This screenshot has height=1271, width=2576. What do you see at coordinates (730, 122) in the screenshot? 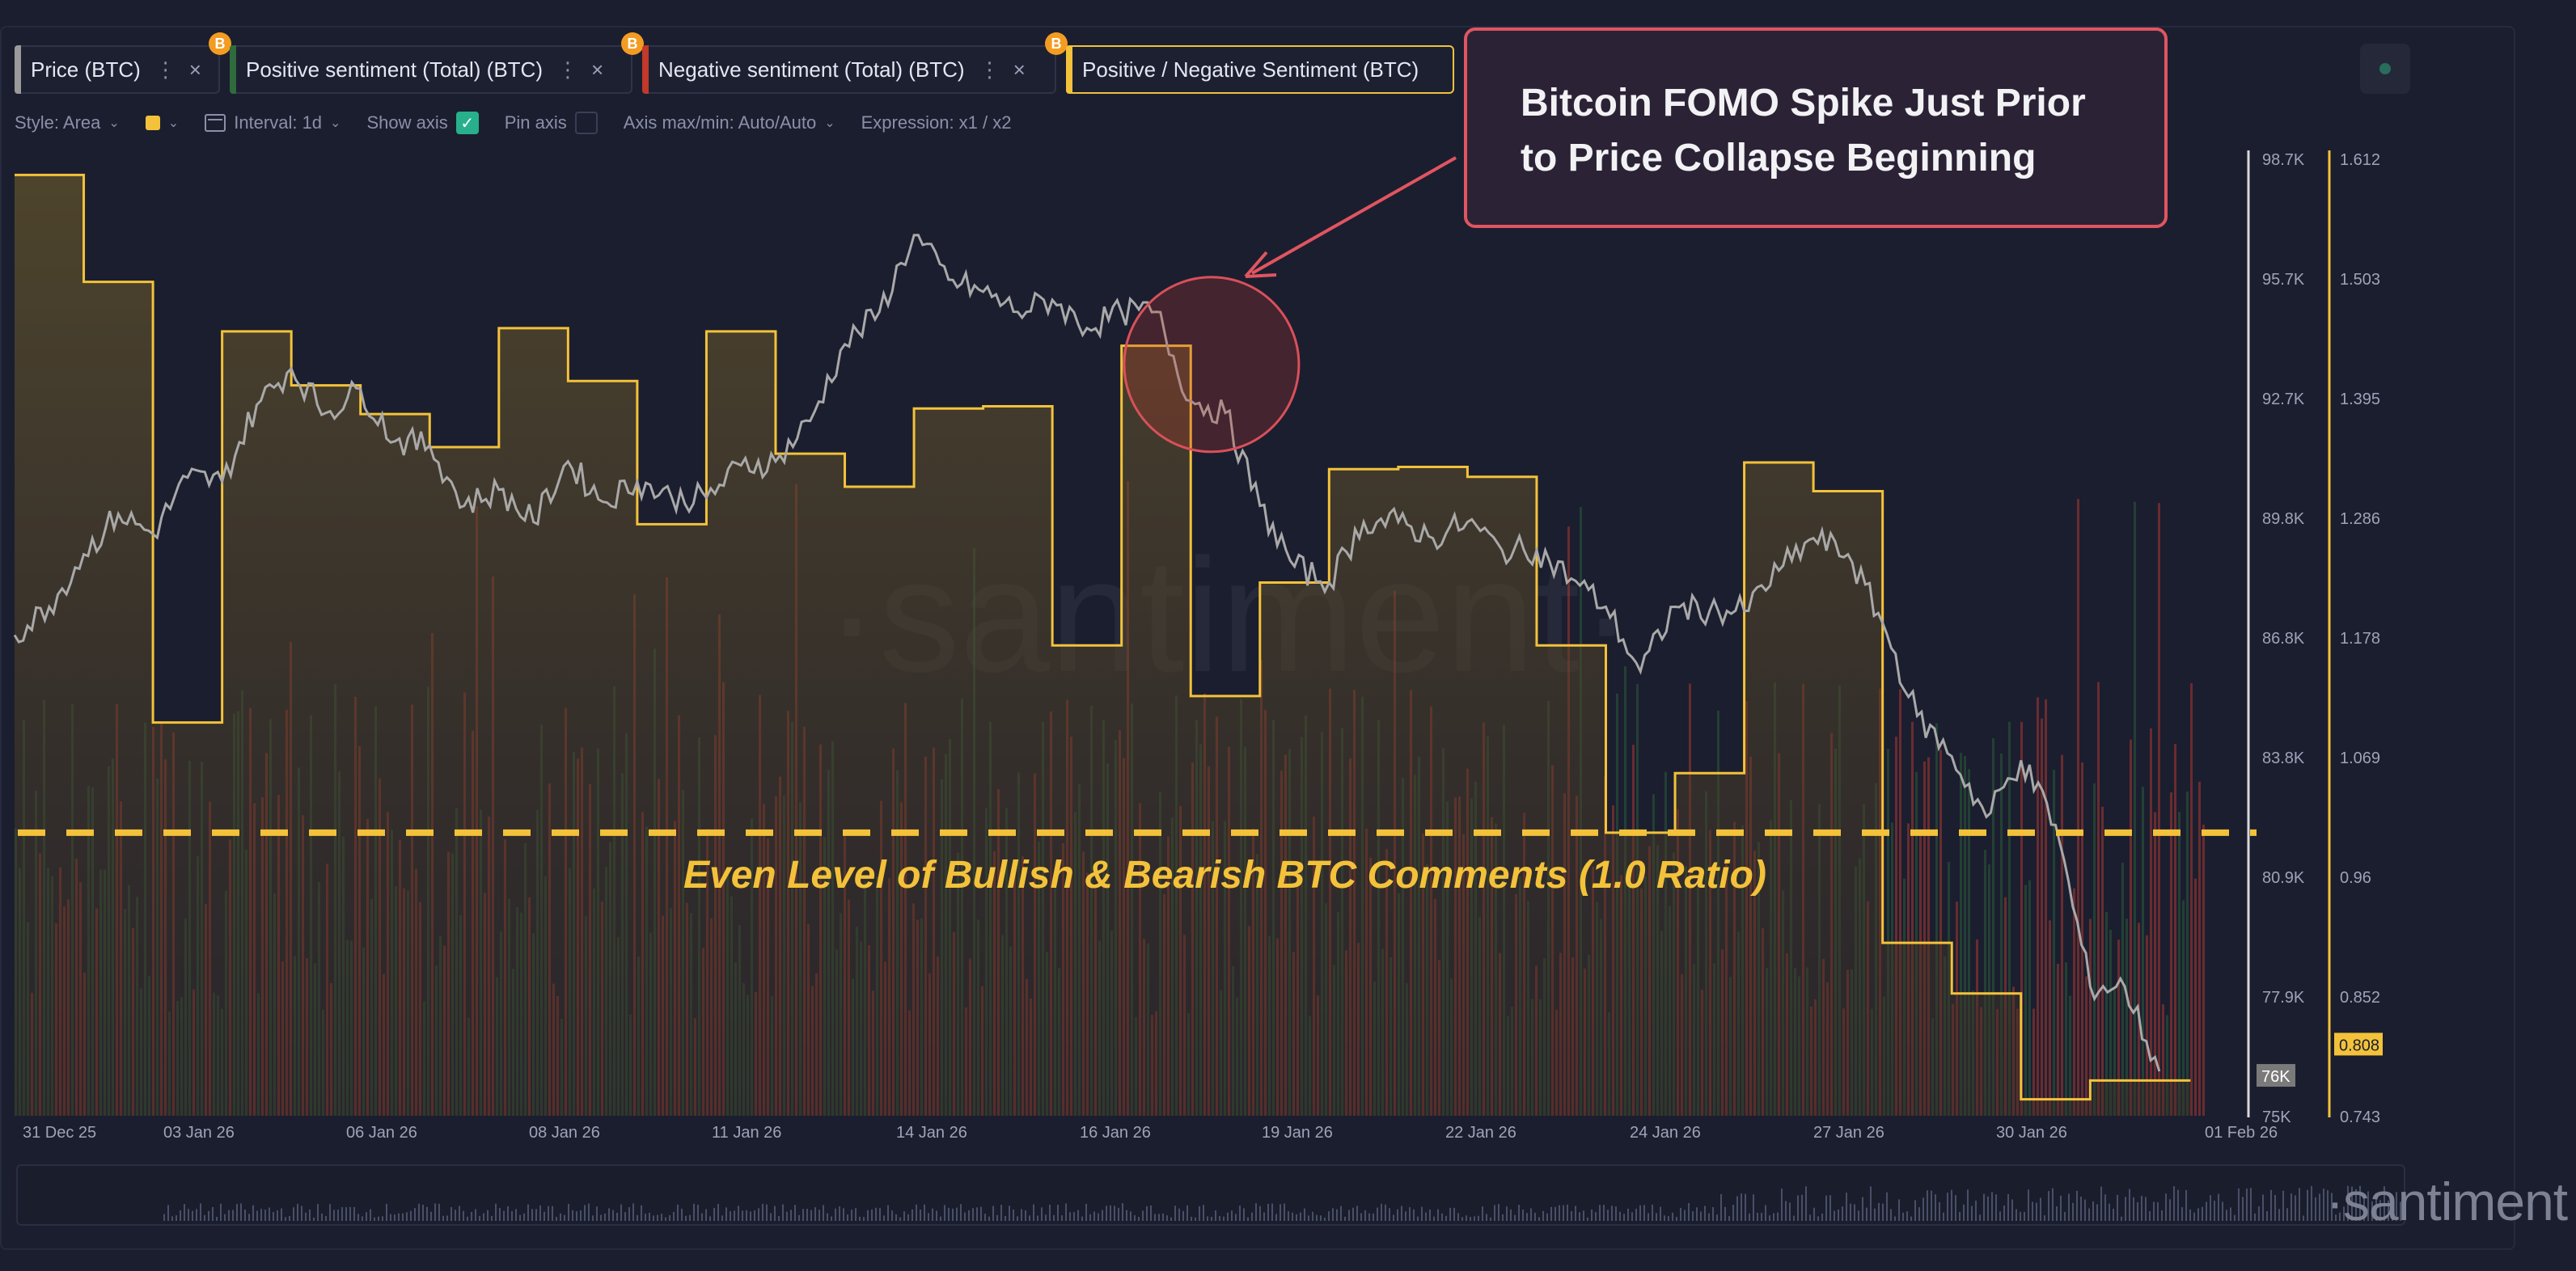
I see `axis-minmax-selector: Axis max/min: Auto/Auto ⌄` at bounding box center [730, 122].